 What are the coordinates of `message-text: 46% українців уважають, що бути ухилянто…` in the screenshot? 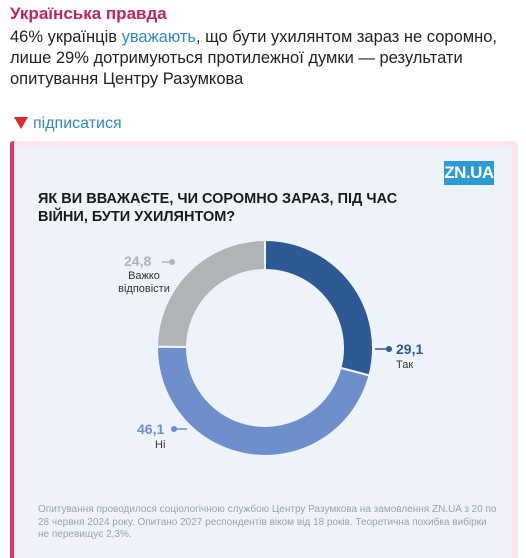 It's located at (262, 58).